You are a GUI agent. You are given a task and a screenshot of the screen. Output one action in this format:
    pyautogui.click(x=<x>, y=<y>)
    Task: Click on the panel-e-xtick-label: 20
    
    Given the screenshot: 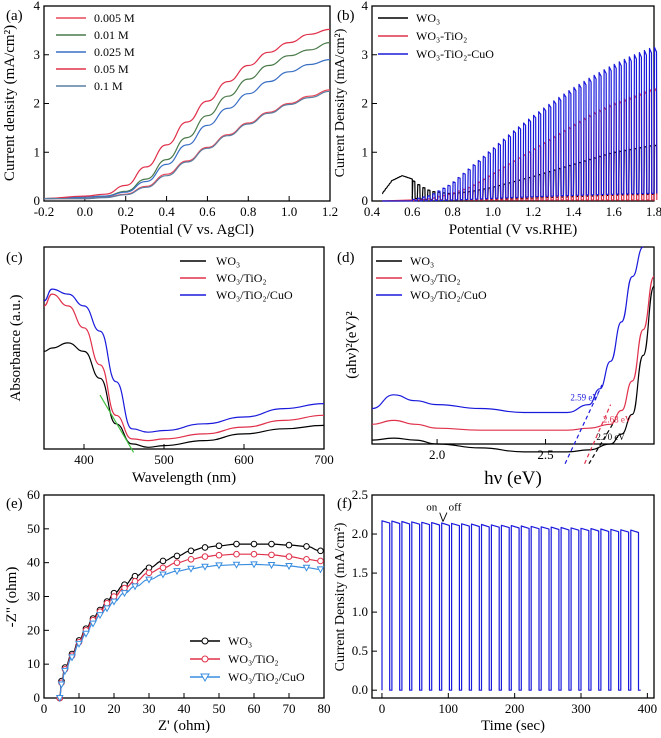 What is the action you would take?
    pyautogui.click(x=114, y=708)
    